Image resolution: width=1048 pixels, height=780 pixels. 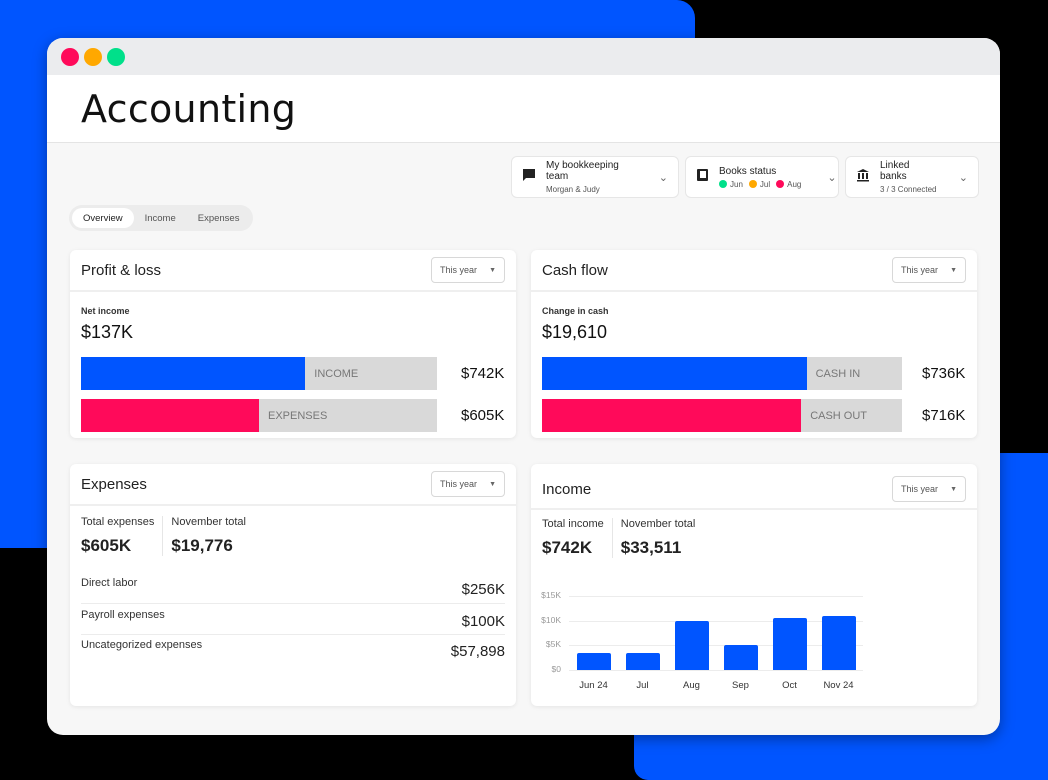 I want to click on cash-out-bar: CASH OUT, so click(x=722, y=415).